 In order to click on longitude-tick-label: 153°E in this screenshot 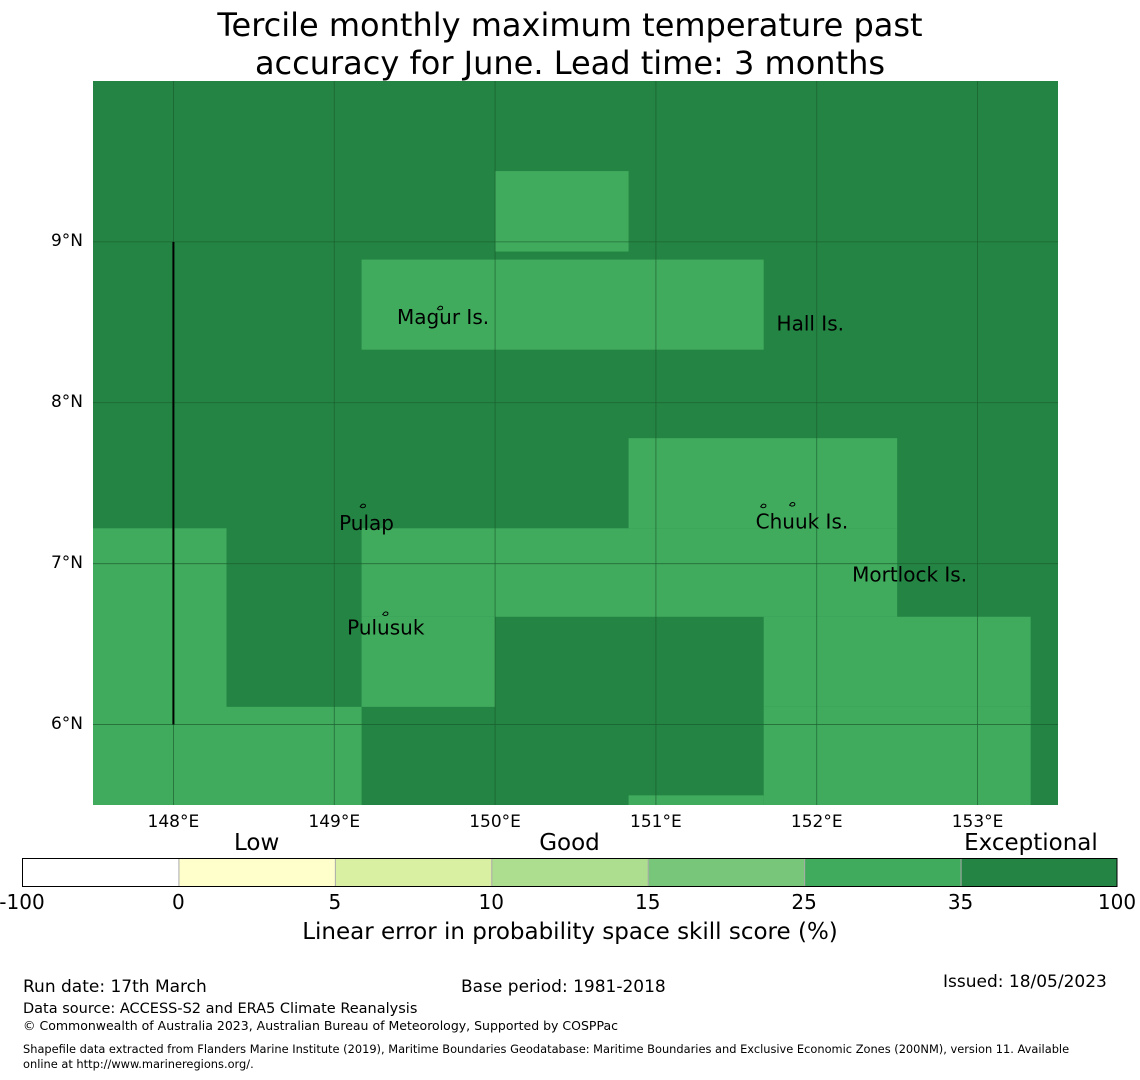, I will do `click(977, 822)`.